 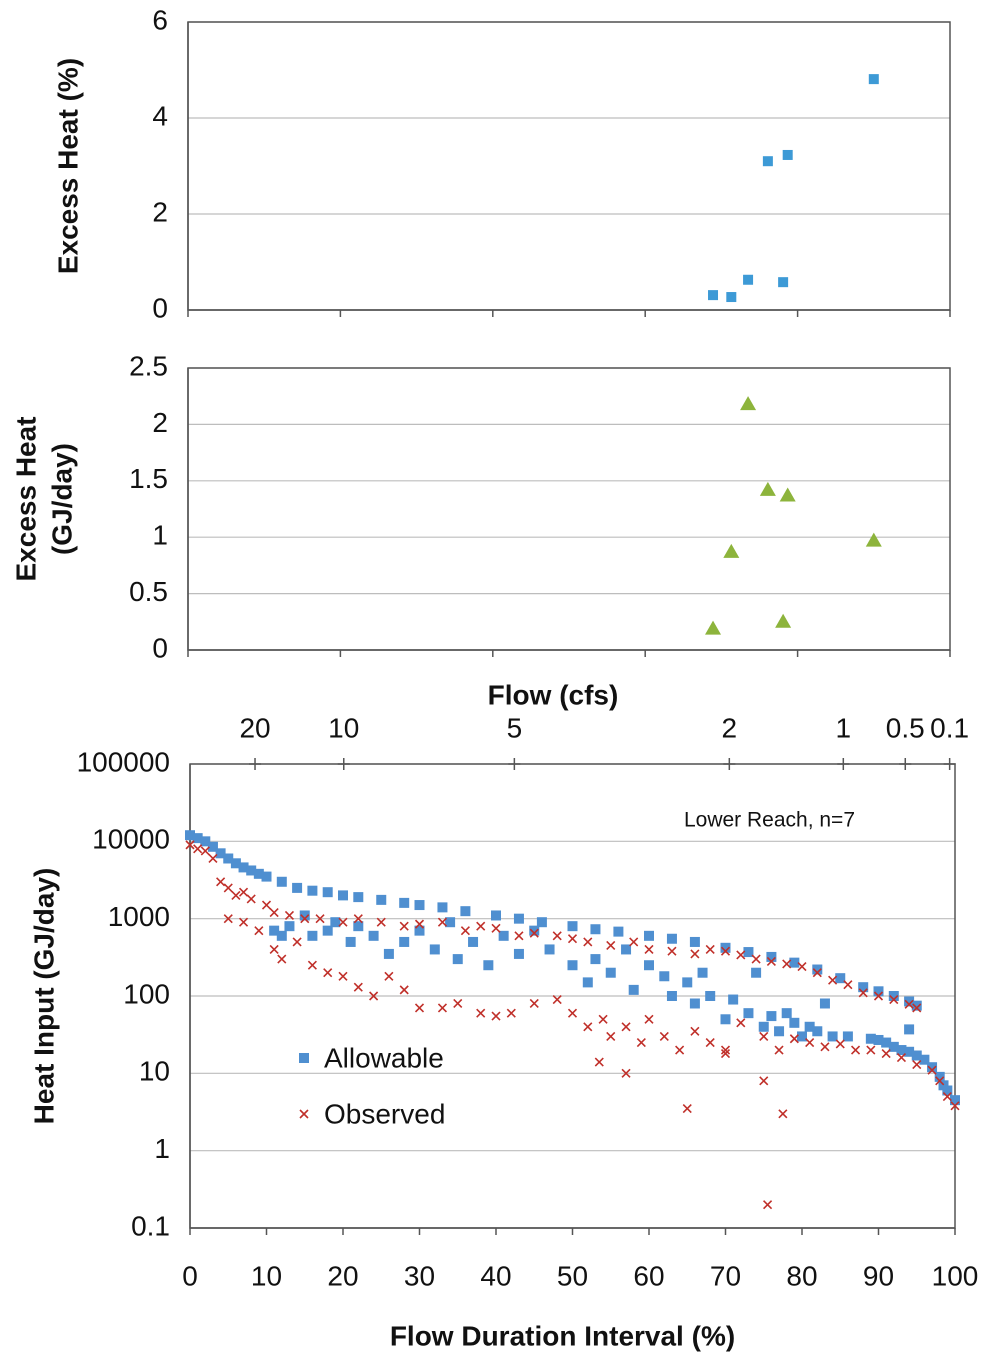 I want to click on x-tick-label: 70, so click(x=725, y=1275).